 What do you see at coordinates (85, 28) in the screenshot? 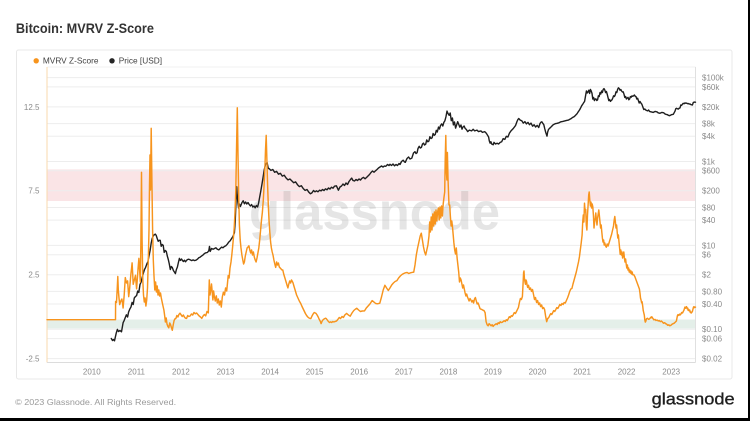
I see `svg-text: Bitcoin: MVRV Z-Score` at bounding box center [85, 28].